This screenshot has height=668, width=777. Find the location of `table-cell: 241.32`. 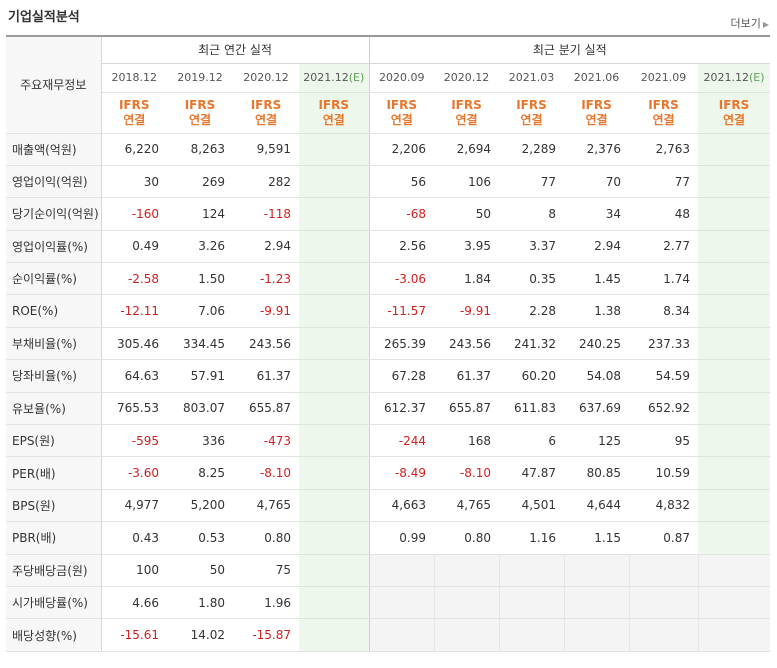

table-cell: 241.32 is located at coordinates (531, 343).